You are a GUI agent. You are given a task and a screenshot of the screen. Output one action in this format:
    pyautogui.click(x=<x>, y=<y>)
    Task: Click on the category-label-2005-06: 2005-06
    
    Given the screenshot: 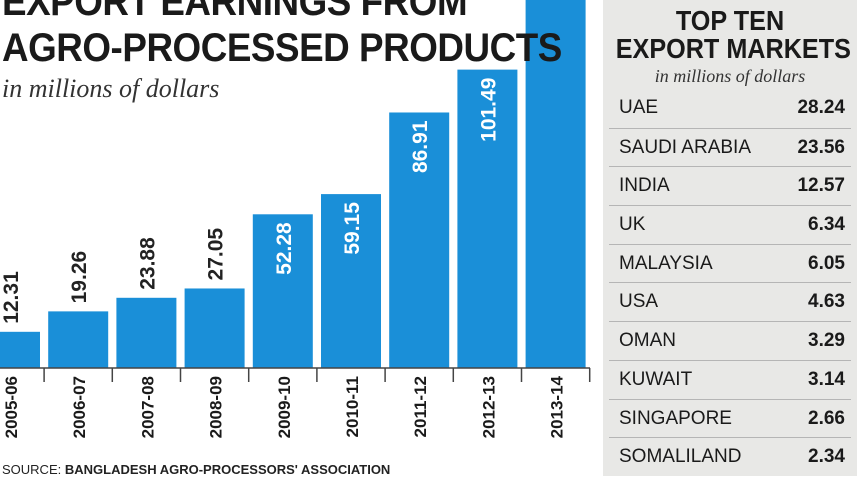 What is the action you would take?
    pyautogui.click(x=11, y=407)
    